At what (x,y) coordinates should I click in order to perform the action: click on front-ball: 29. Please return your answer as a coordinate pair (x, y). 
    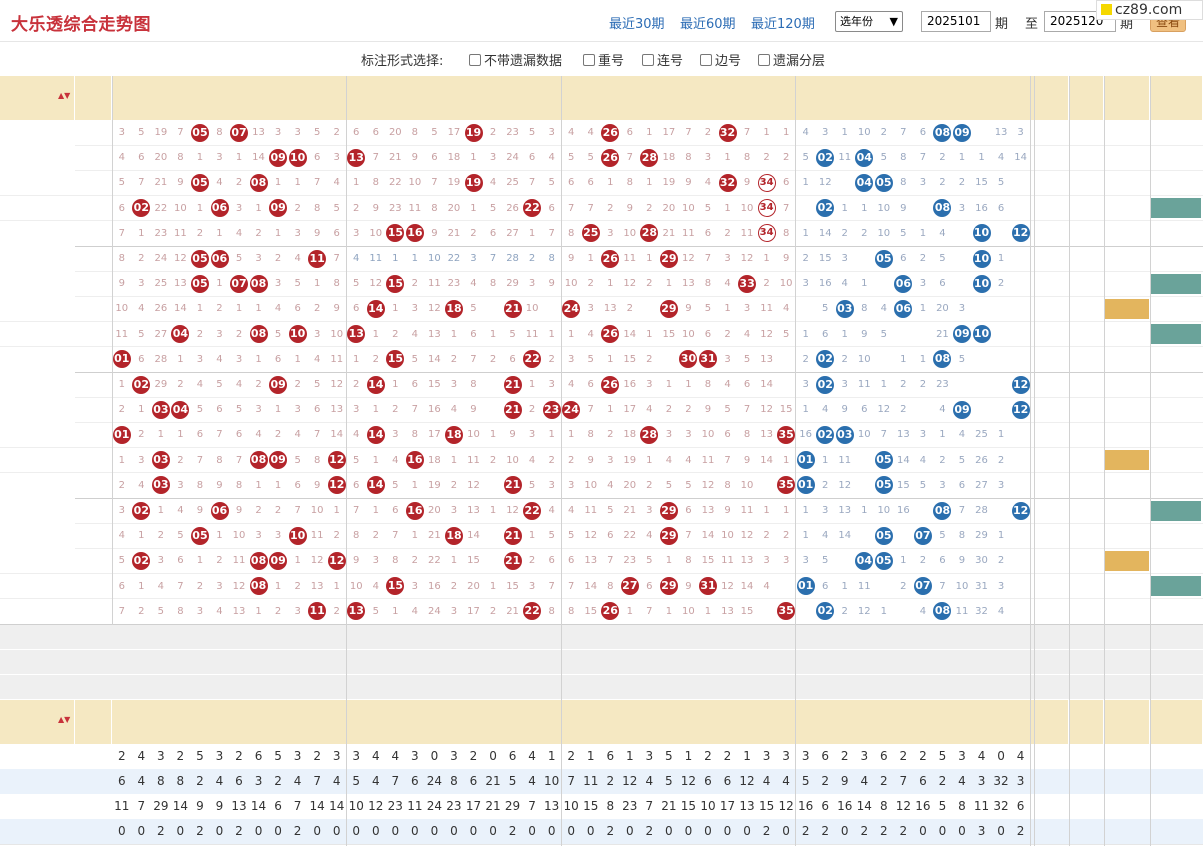
    Looking at the image, I should click on (668, 258).